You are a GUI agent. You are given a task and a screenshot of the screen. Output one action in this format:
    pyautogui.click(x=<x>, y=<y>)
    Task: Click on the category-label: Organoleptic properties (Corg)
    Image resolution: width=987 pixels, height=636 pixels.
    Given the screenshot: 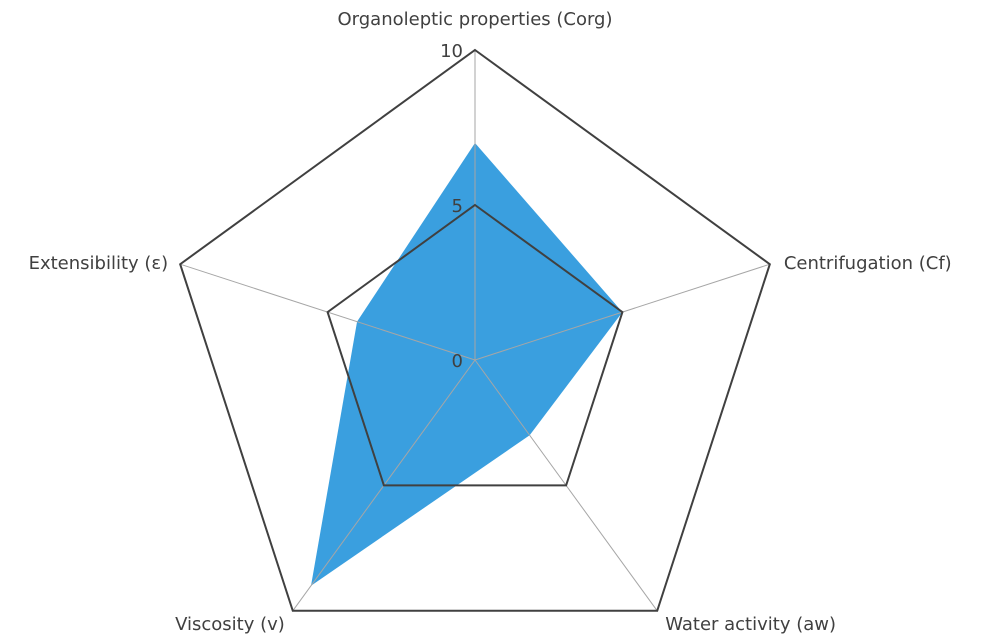 What is the action you would take?
    pyautogui.click(x=474, y=19)
    